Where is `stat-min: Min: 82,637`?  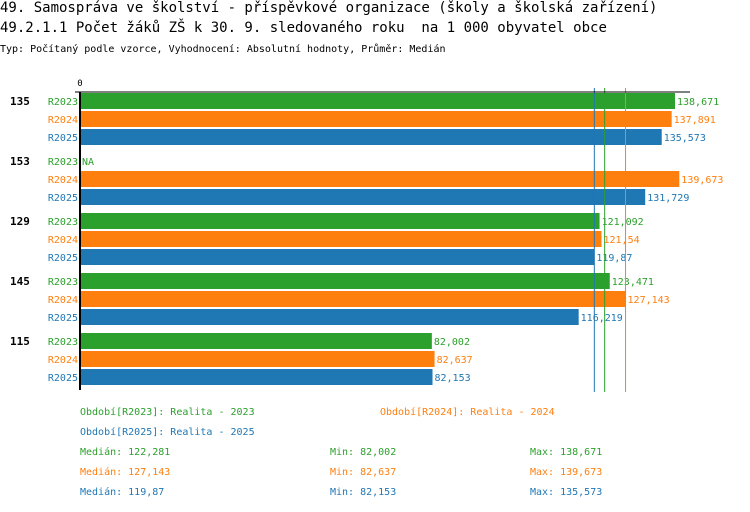
stat-min: Min: 82,637 is located at coordinates (363, 472).